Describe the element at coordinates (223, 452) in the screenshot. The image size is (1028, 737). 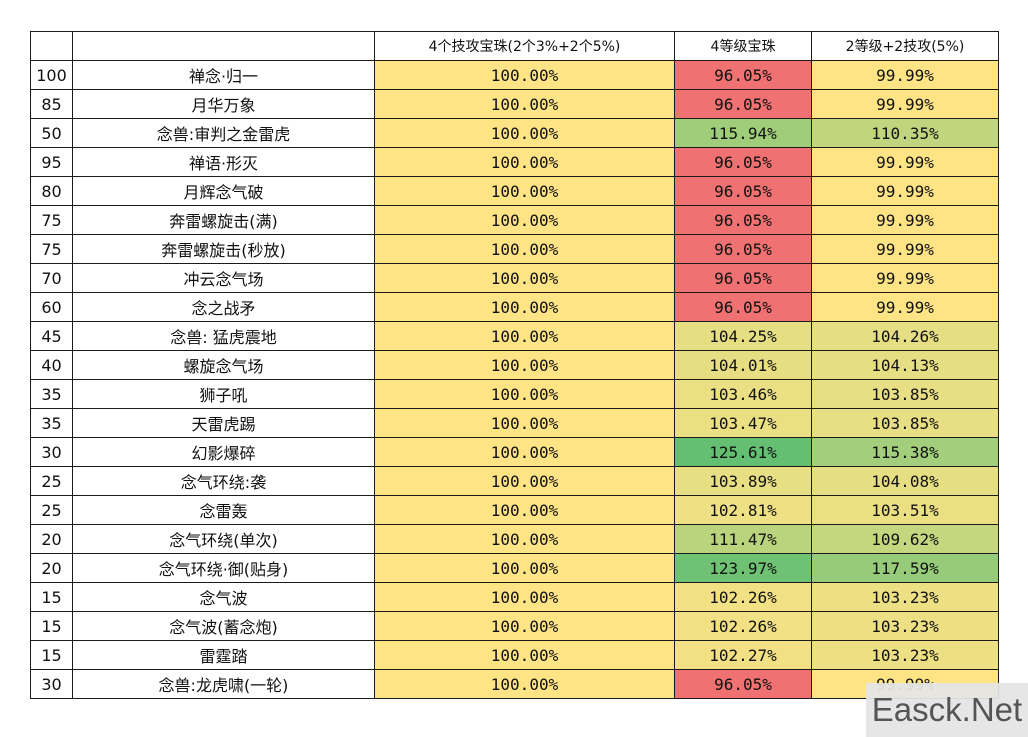
I see `skill-name-cell: 幻影爆碎` at that location.